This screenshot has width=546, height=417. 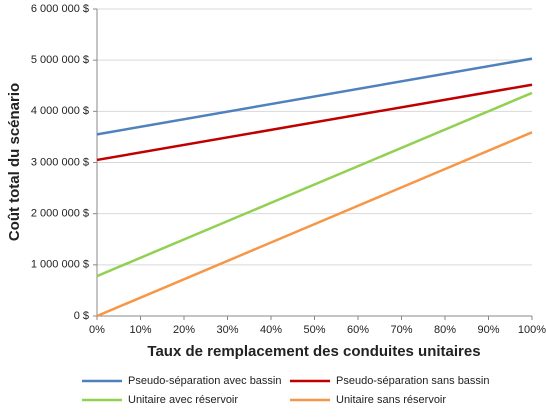 What do you see at coordinates (81, 316) in the screenshot?
I see `y-tick-label: 0 $` at bounding box center [81, 316].